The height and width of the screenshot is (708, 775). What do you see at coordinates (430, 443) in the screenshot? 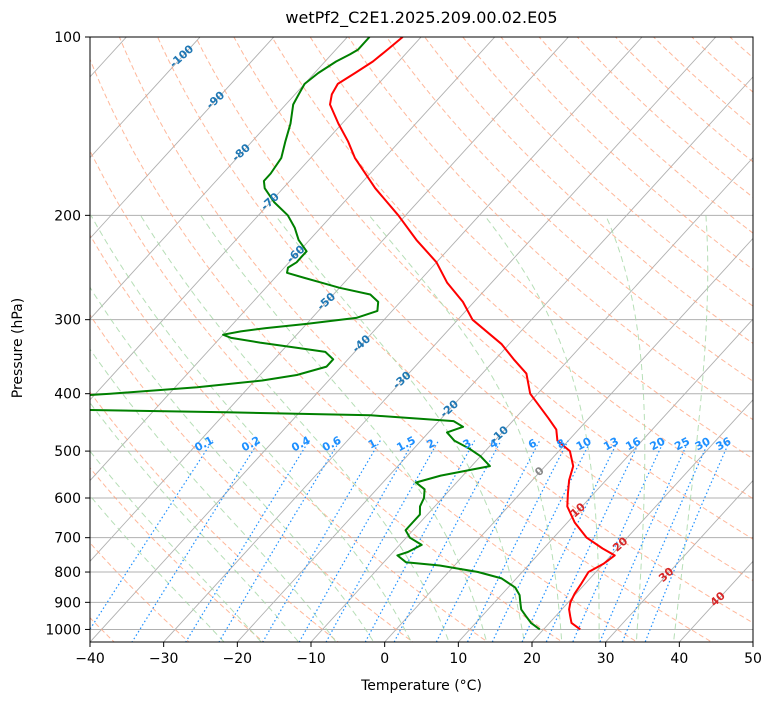
I see `mixing-ratio-label: 2` at bounding box center [430, 443].